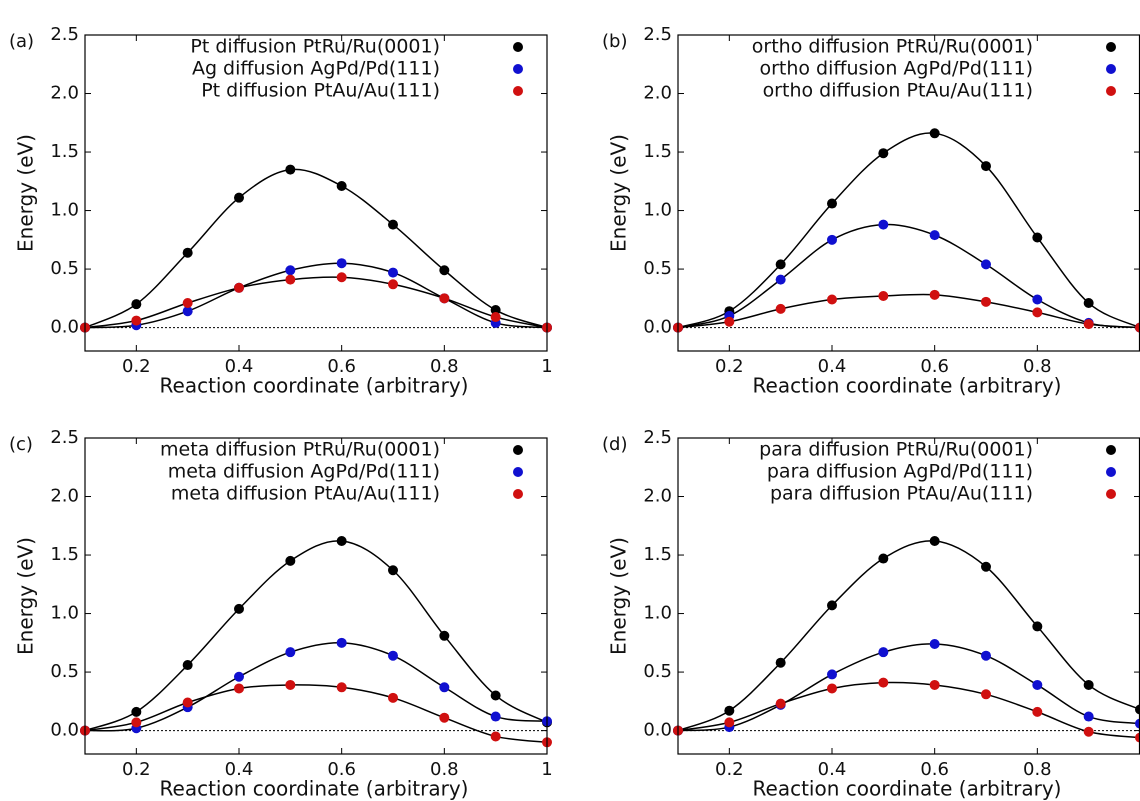  I want to click on x-axis-label: Reaction coordinate (arbitrary), so click(314, 386).